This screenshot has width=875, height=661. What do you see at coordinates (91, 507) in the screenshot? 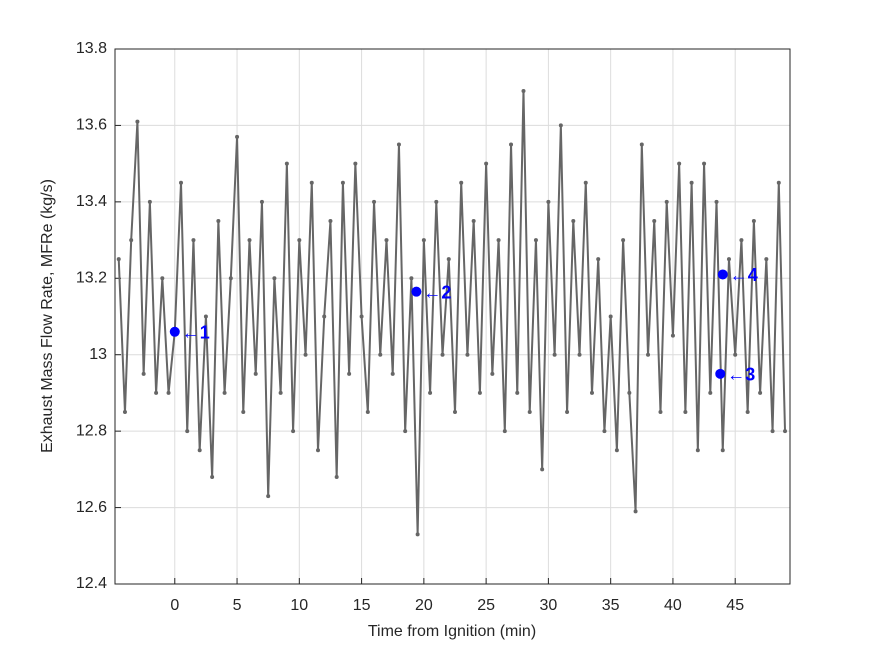
I see `y-tick-label: 12.6` at bounding box center [91, 507].